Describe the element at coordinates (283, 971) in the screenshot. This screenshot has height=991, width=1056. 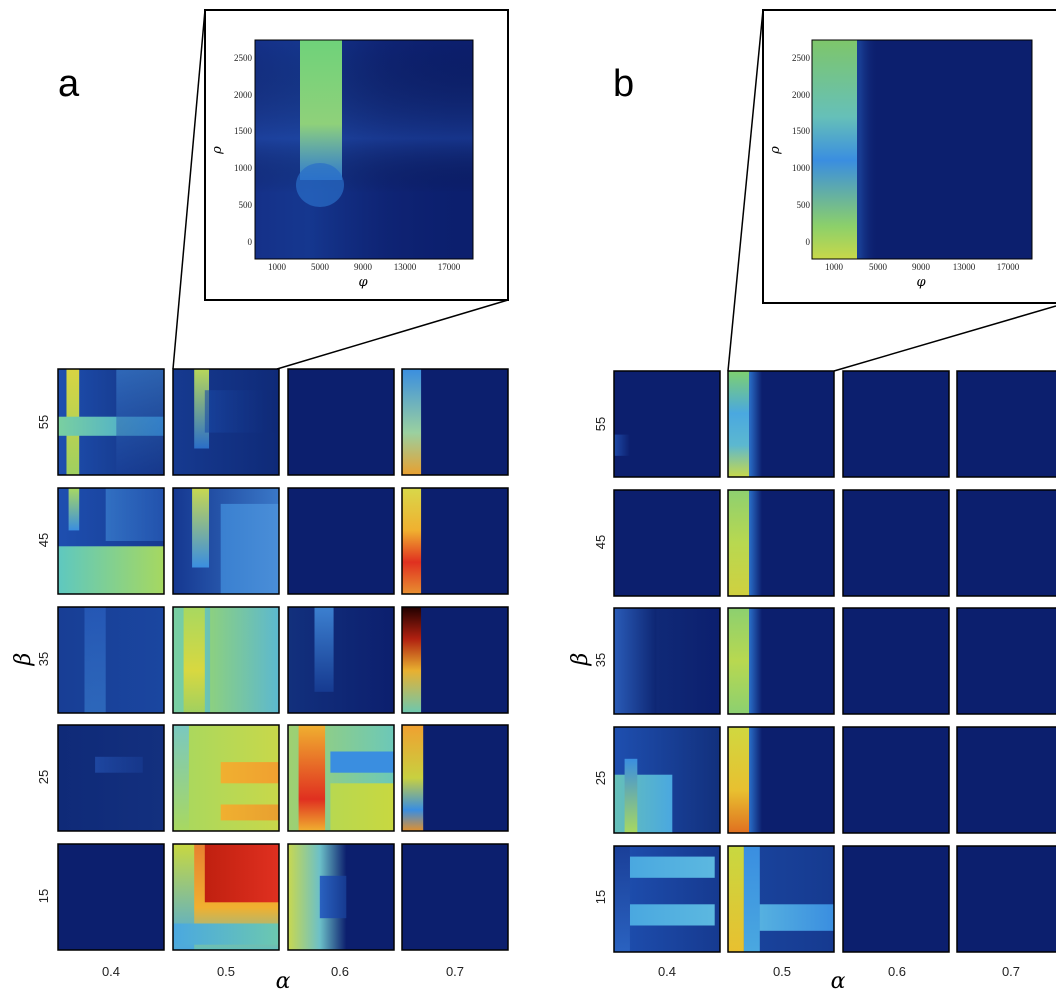
I see `alpha-ticks-a: 0.4 0.5 0.6 0.7` at that location.